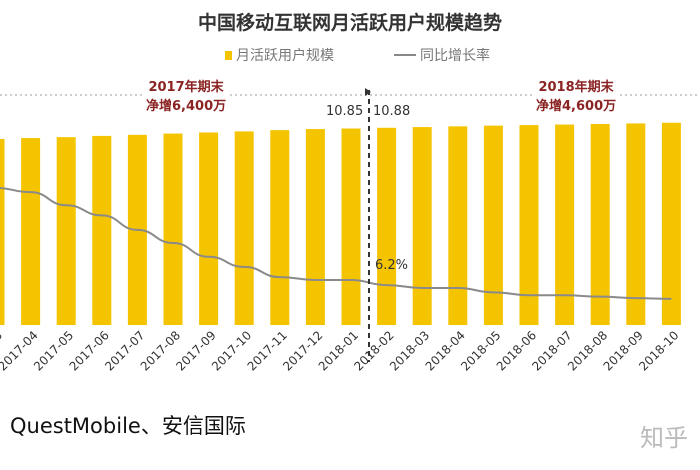 The height and width of the screenshot is (470, 700). What do you see at coordinates (228, 55) in the screenshot?
I see `legend-swatch-bar` at bounding box center [228, 55].